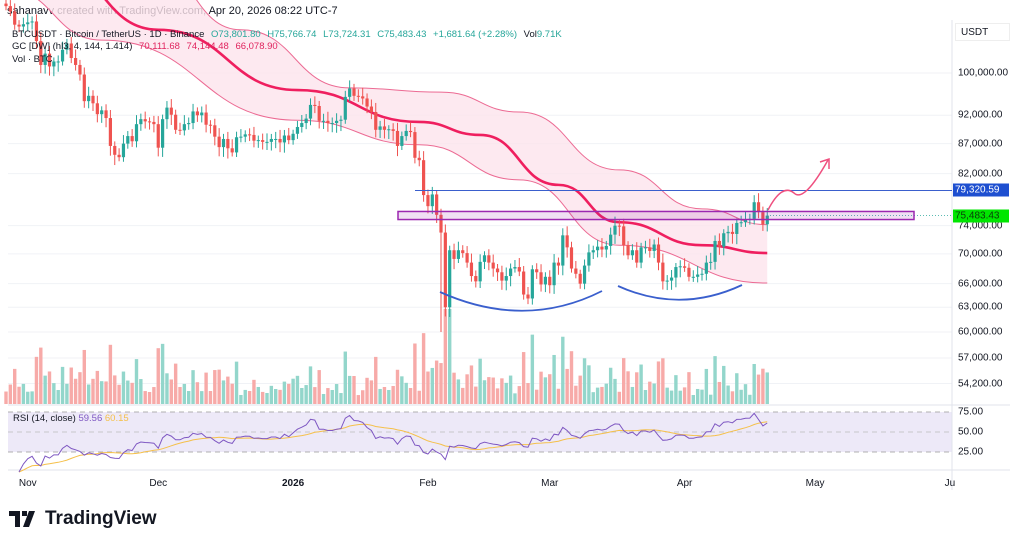 This screenshot has height=539, width=1024. What do you see at coordinates (549, 34) in the screenshot?
I see `volume-value: 9.71K` at bounding box center [549, 34].